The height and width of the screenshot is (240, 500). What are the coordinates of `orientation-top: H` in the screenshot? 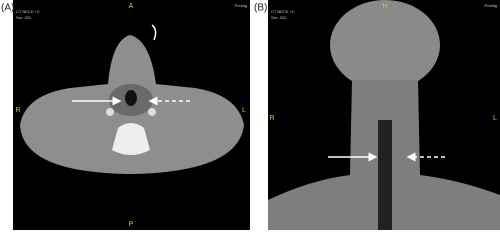 It's located at (384, 6).